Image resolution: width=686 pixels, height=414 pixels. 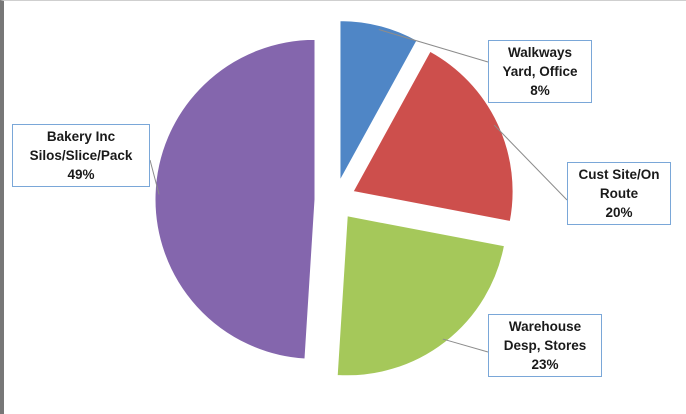 What do you see at coordinates (81, 155) in the screenshot?
I see `label-bakery: Bakery Inc Silos/Slice/Pack 49%` at bounding box center [81, 155].